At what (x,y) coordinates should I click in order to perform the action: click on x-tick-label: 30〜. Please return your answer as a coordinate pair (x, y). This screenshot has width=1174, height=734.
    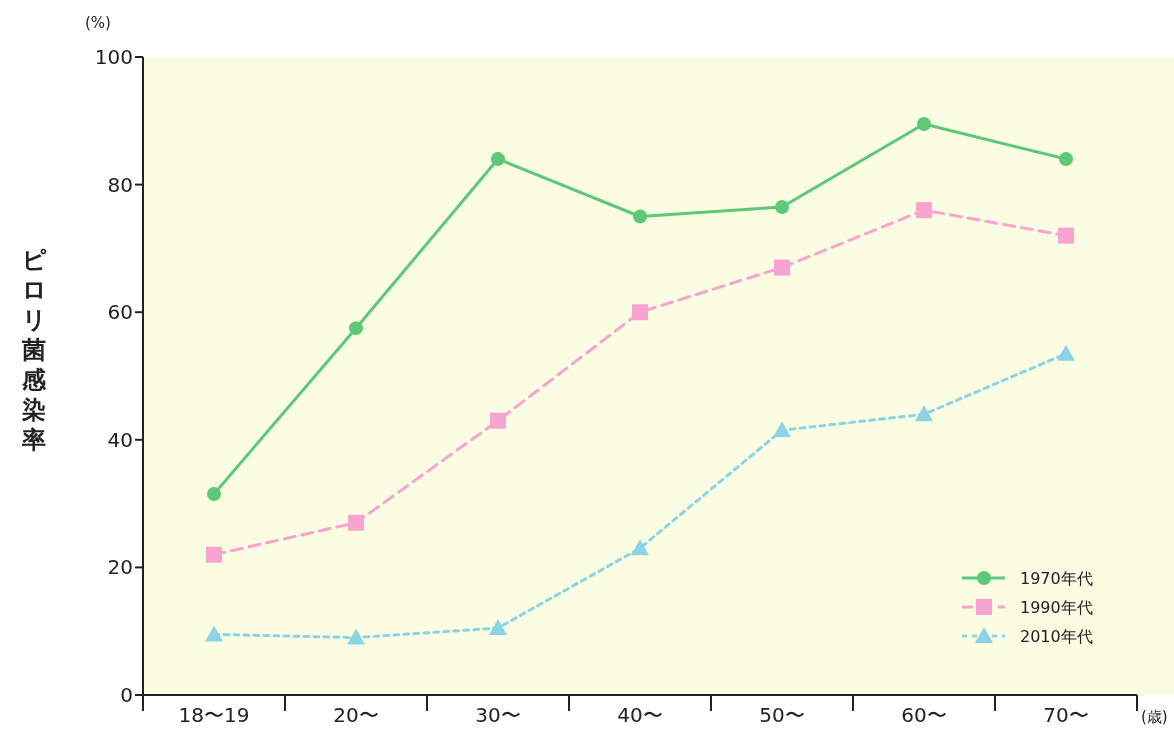
    Looking at the image, I should click on (498, 715).